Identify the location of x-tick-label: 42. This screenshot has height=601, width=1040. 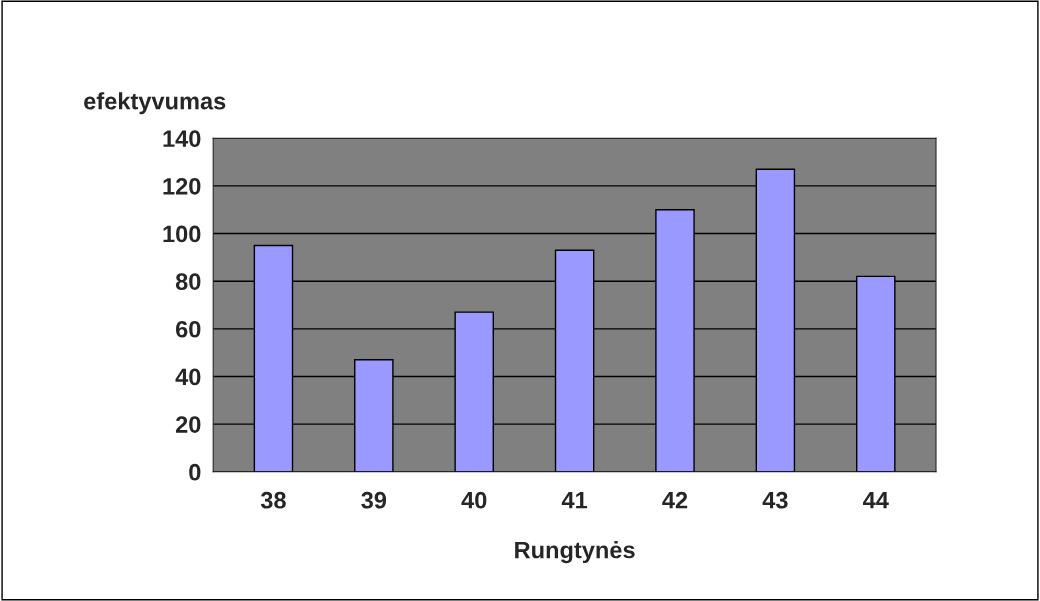
(675, 500).